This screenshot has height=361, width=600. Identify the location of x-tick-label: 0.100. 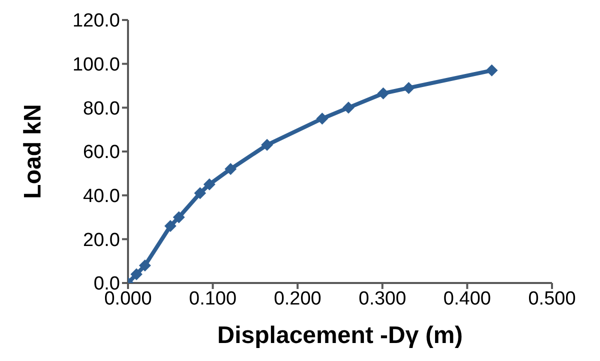
(213, 299).